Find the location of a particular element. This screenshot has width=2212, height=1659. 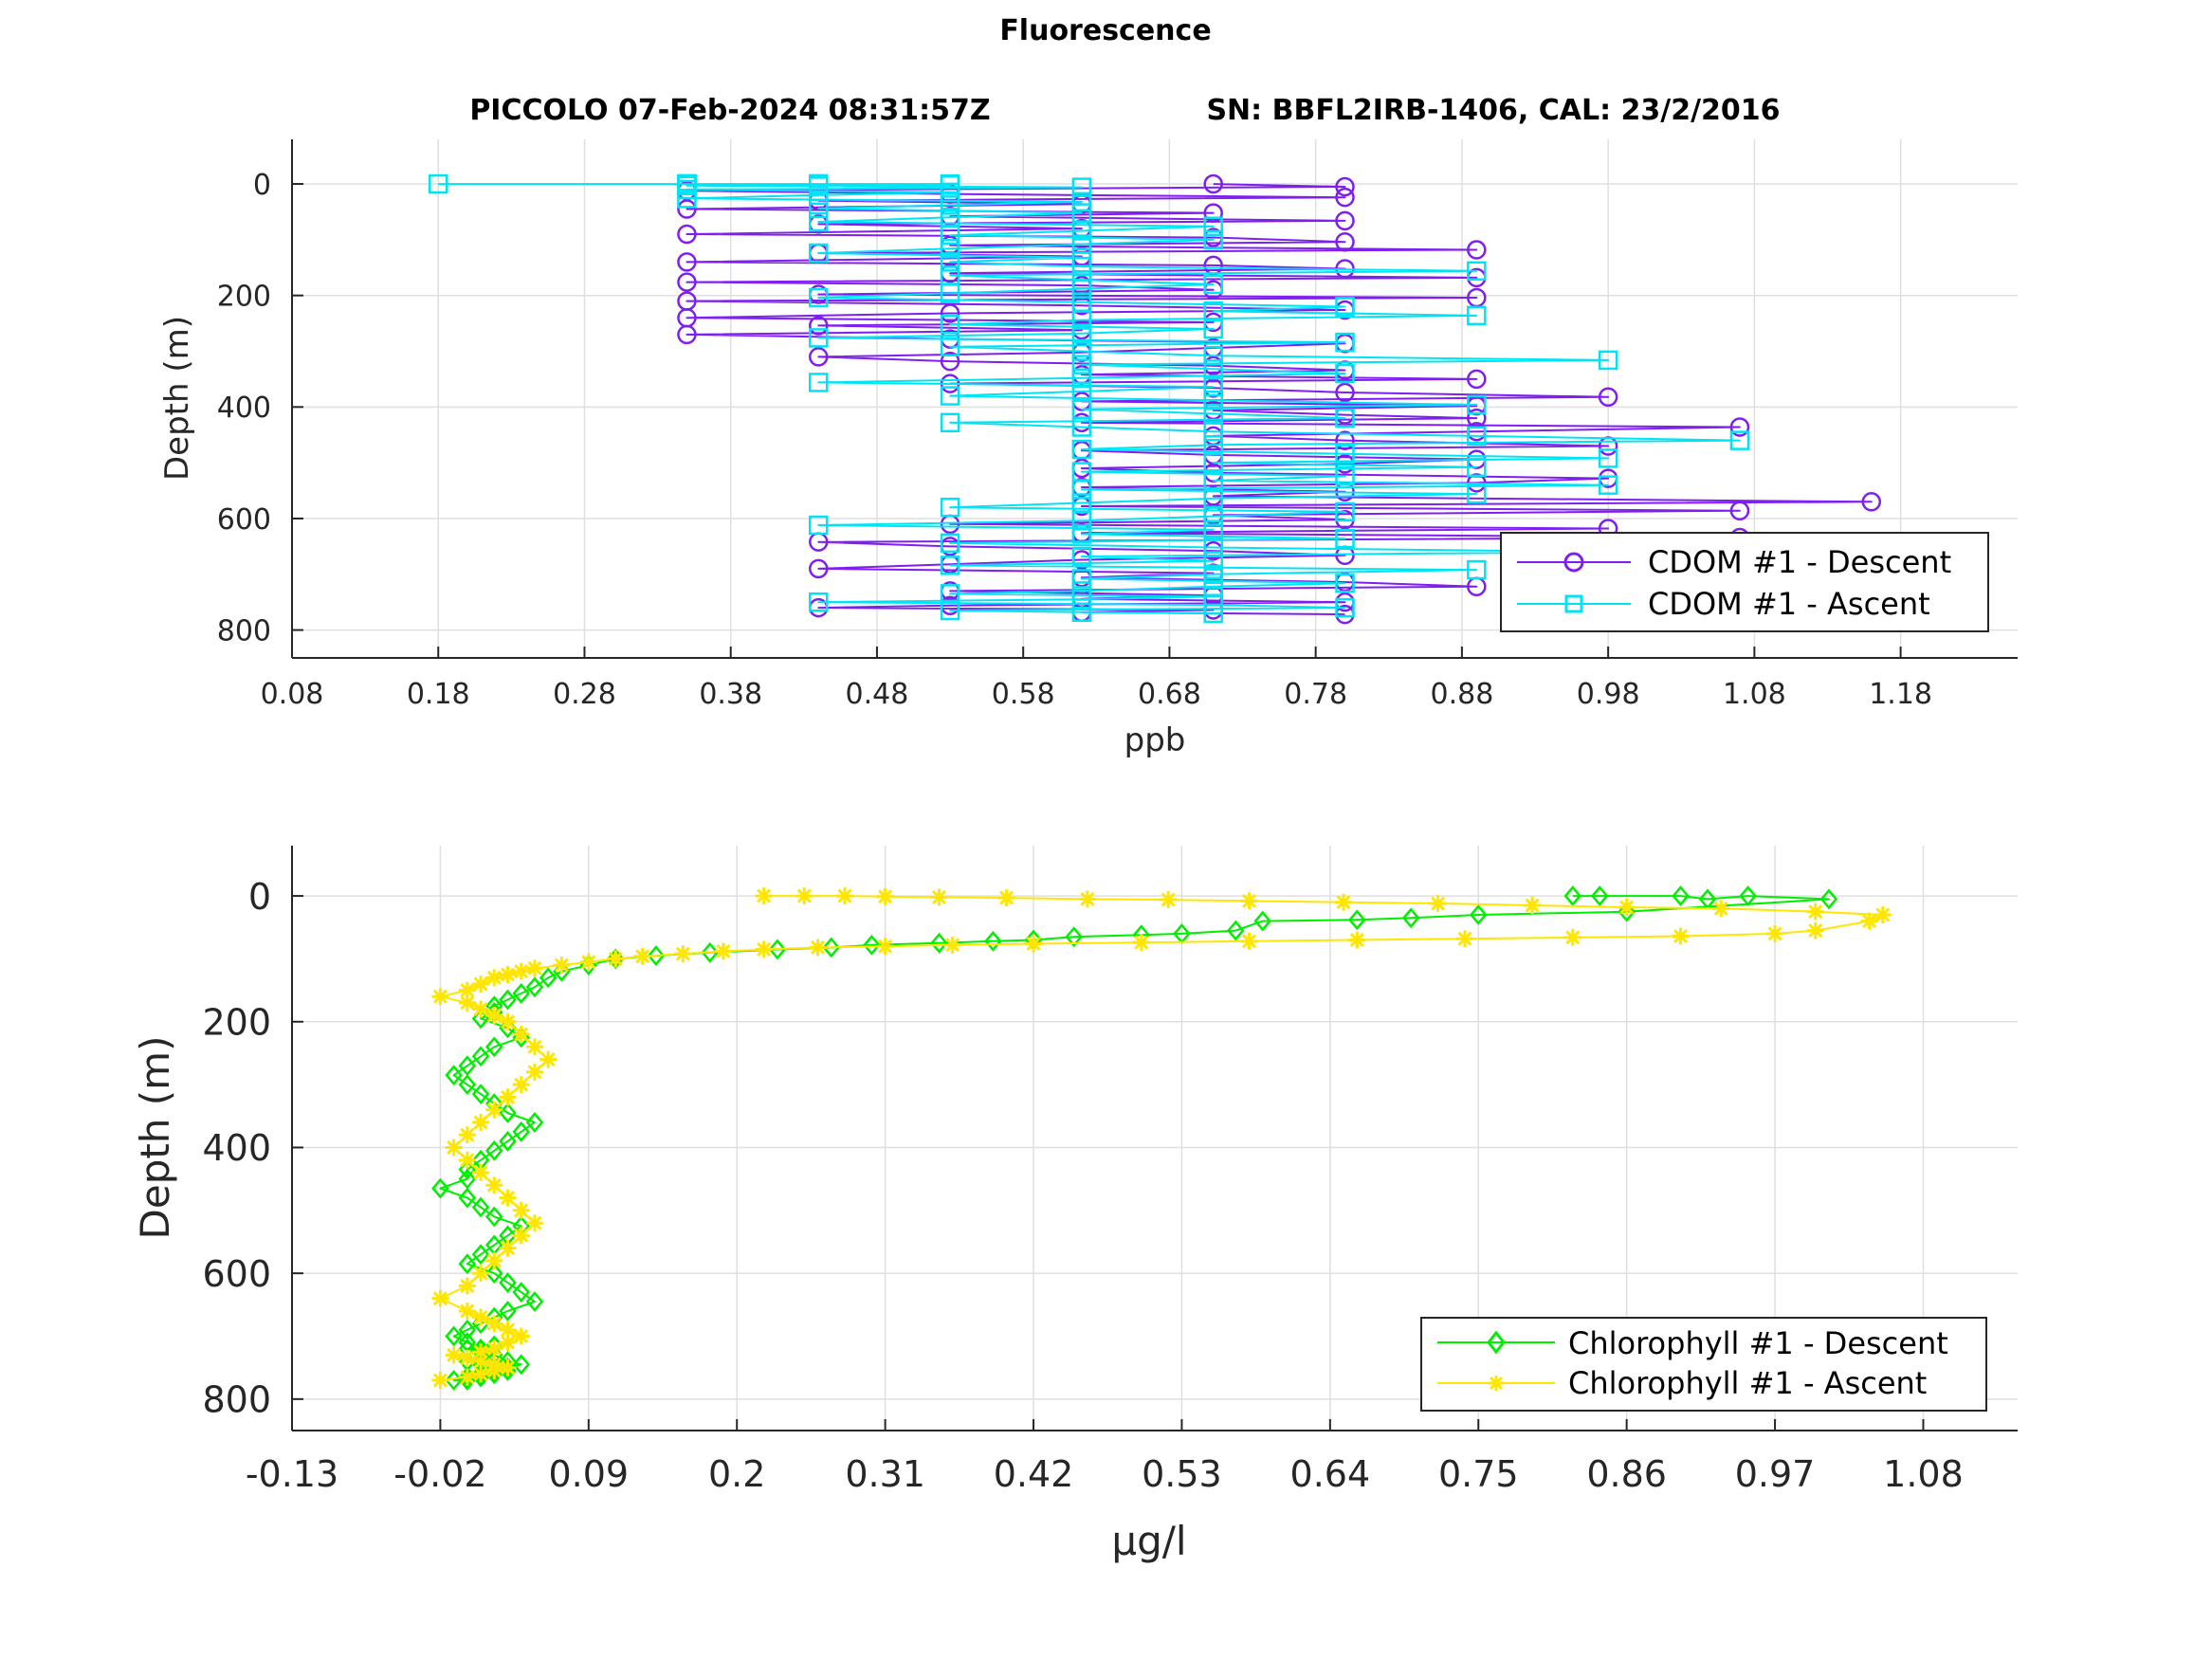

figure-subtitle-right: SN: BBFL2IRB-1406, CAL: 23/2/2016 is located at coordinates (1493, 110).